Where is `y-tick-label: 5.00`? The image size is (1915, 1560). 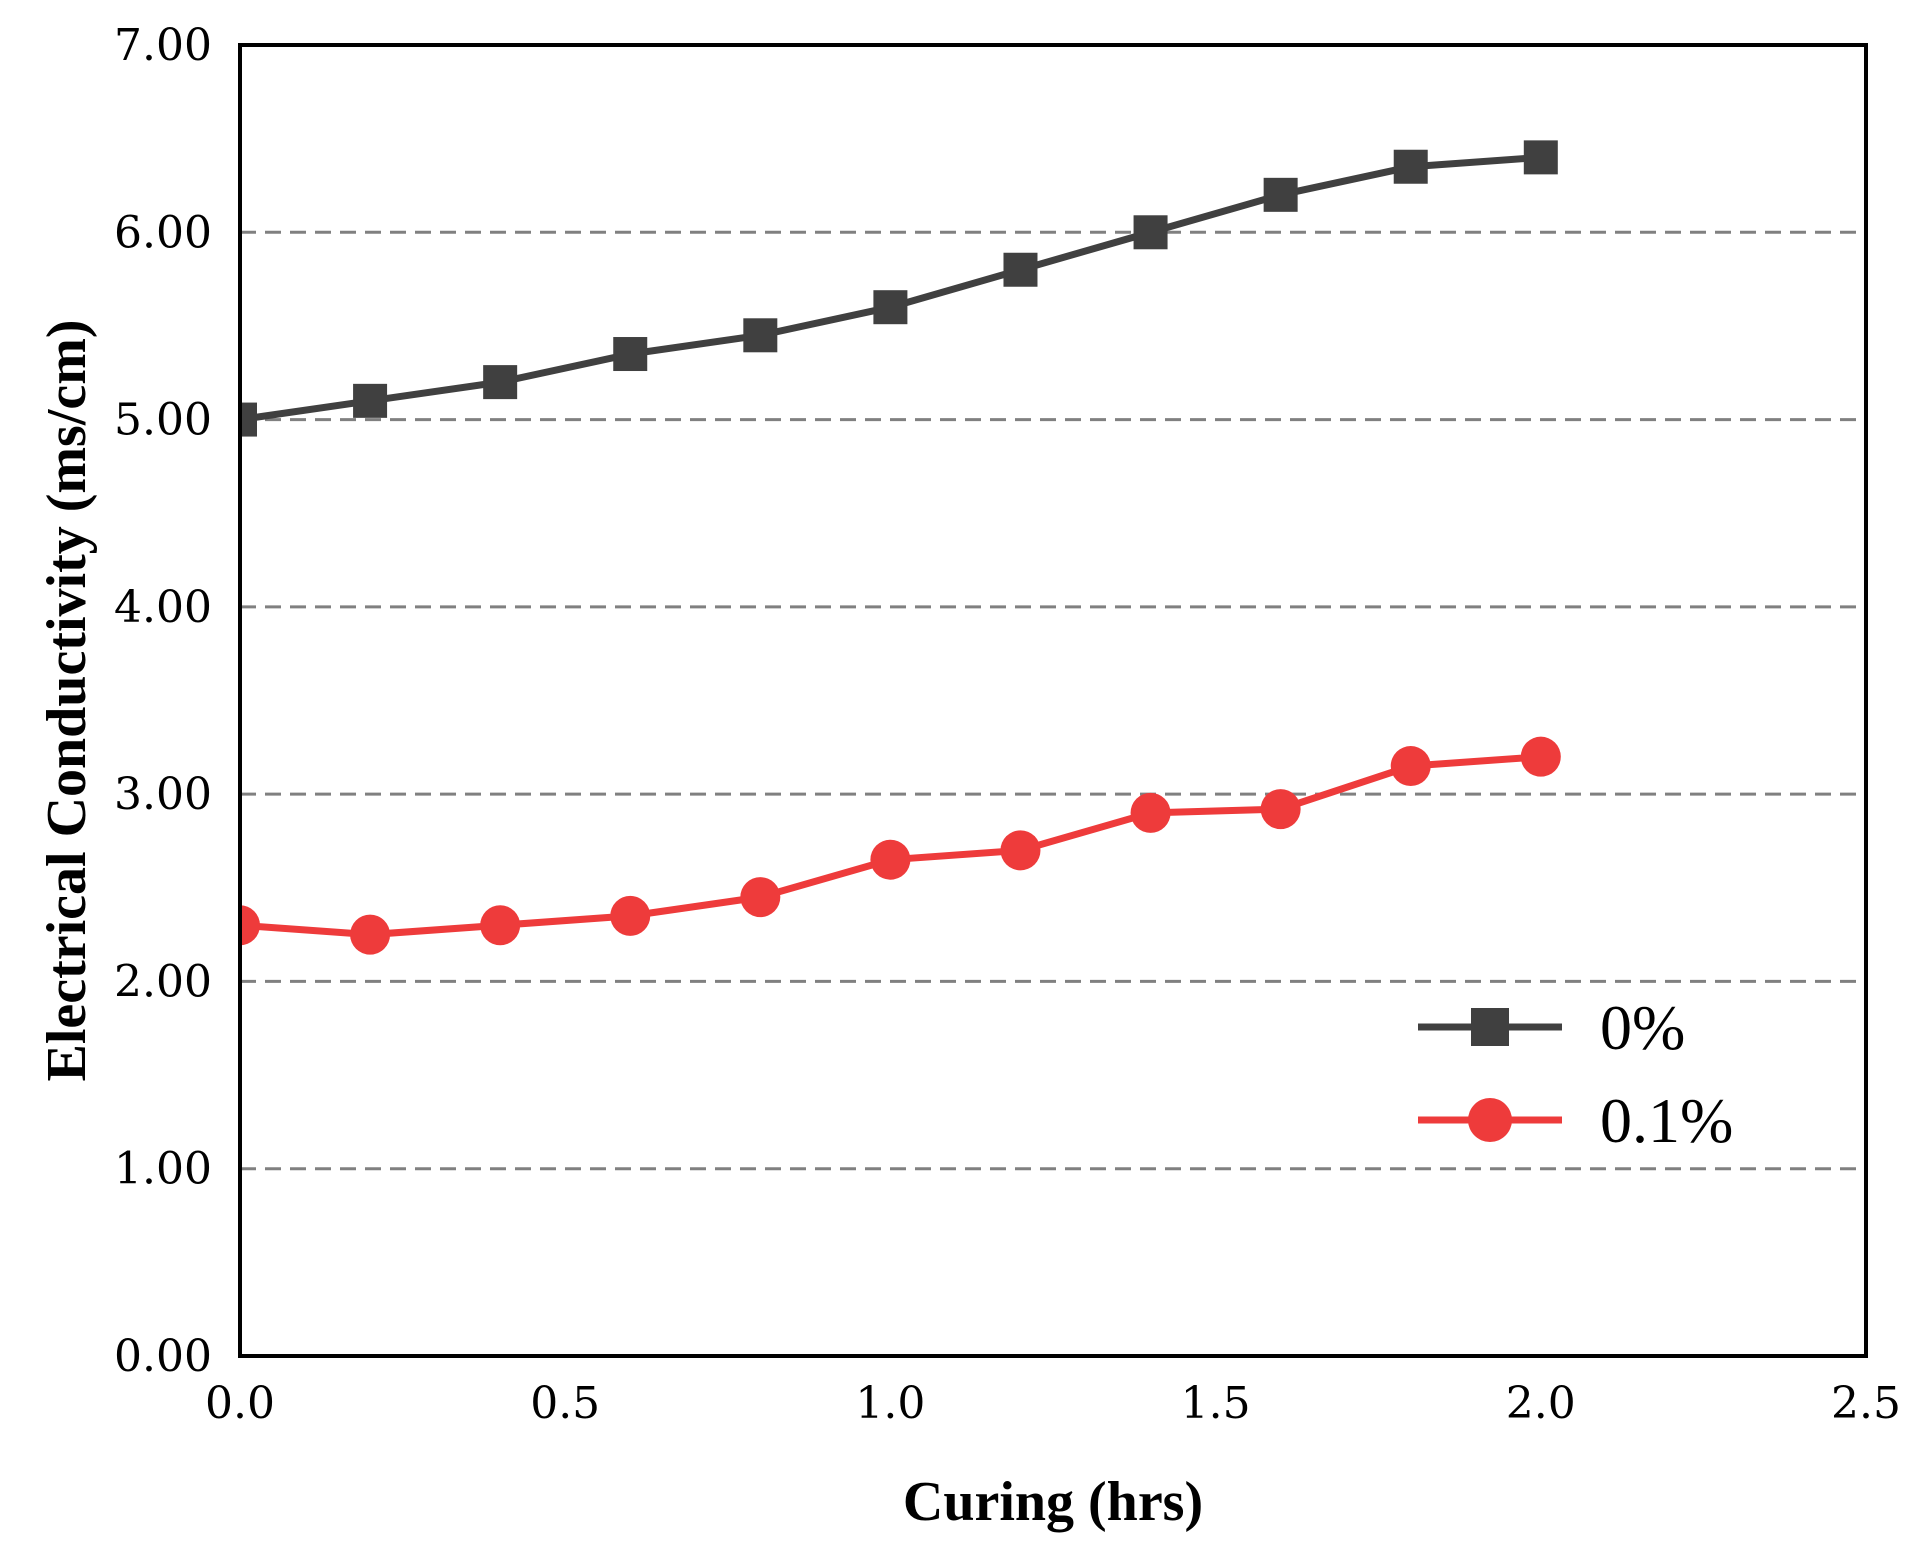
y-tick-label: 5.00 is located at coordinates (163, 420).